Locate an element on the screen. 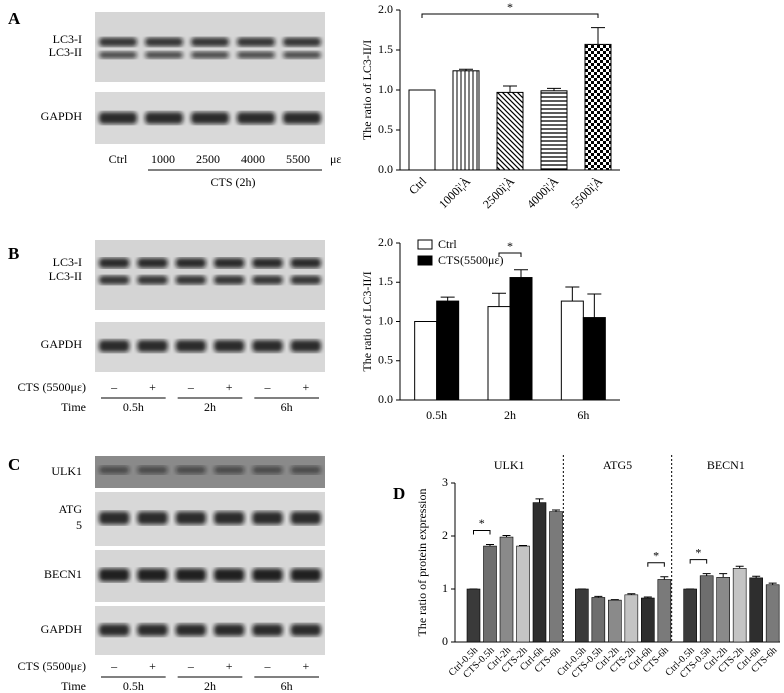 The width and height of the screenshot is (784, 693). y-axis-label: The ratio of protein expression is located at coordinates (422, 563).